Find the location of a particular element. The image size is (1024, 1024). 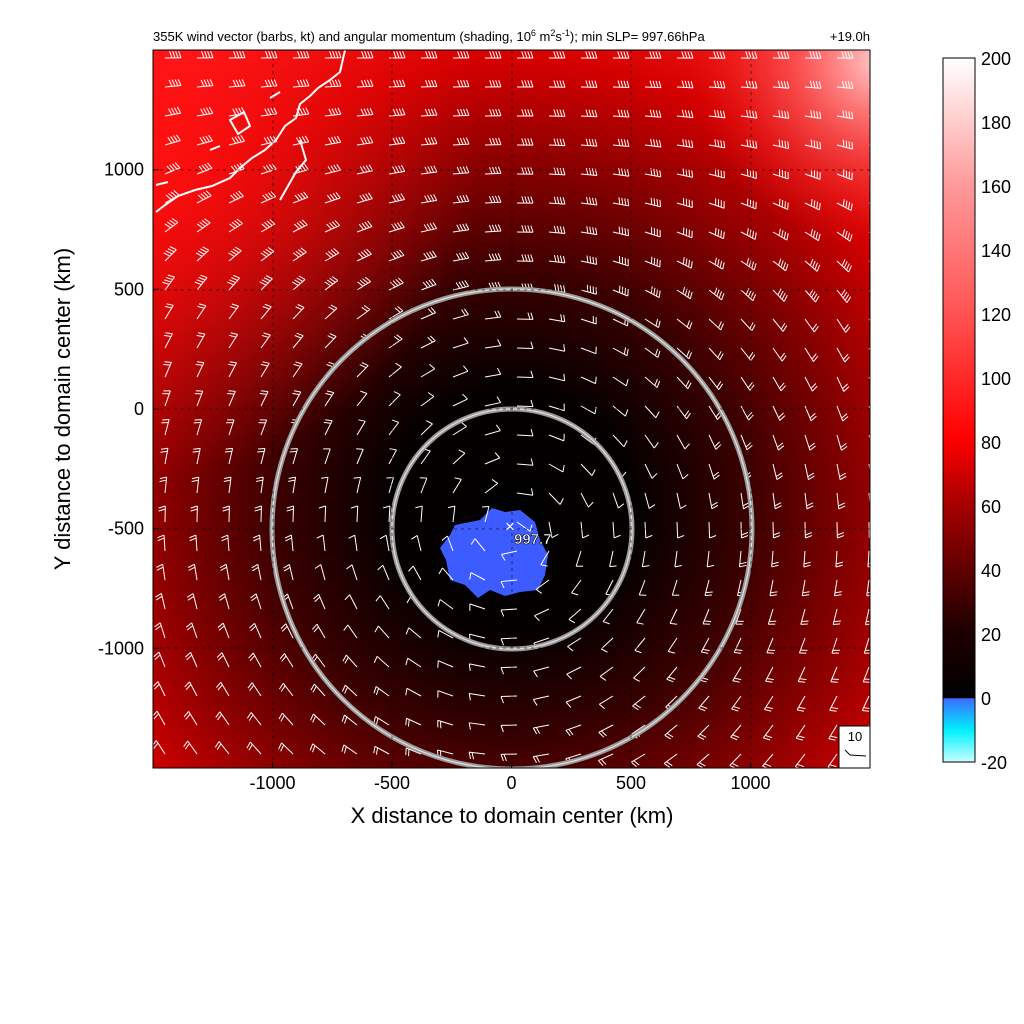

colorbar-tick-label: 40 is located at coordinates (991, 571).